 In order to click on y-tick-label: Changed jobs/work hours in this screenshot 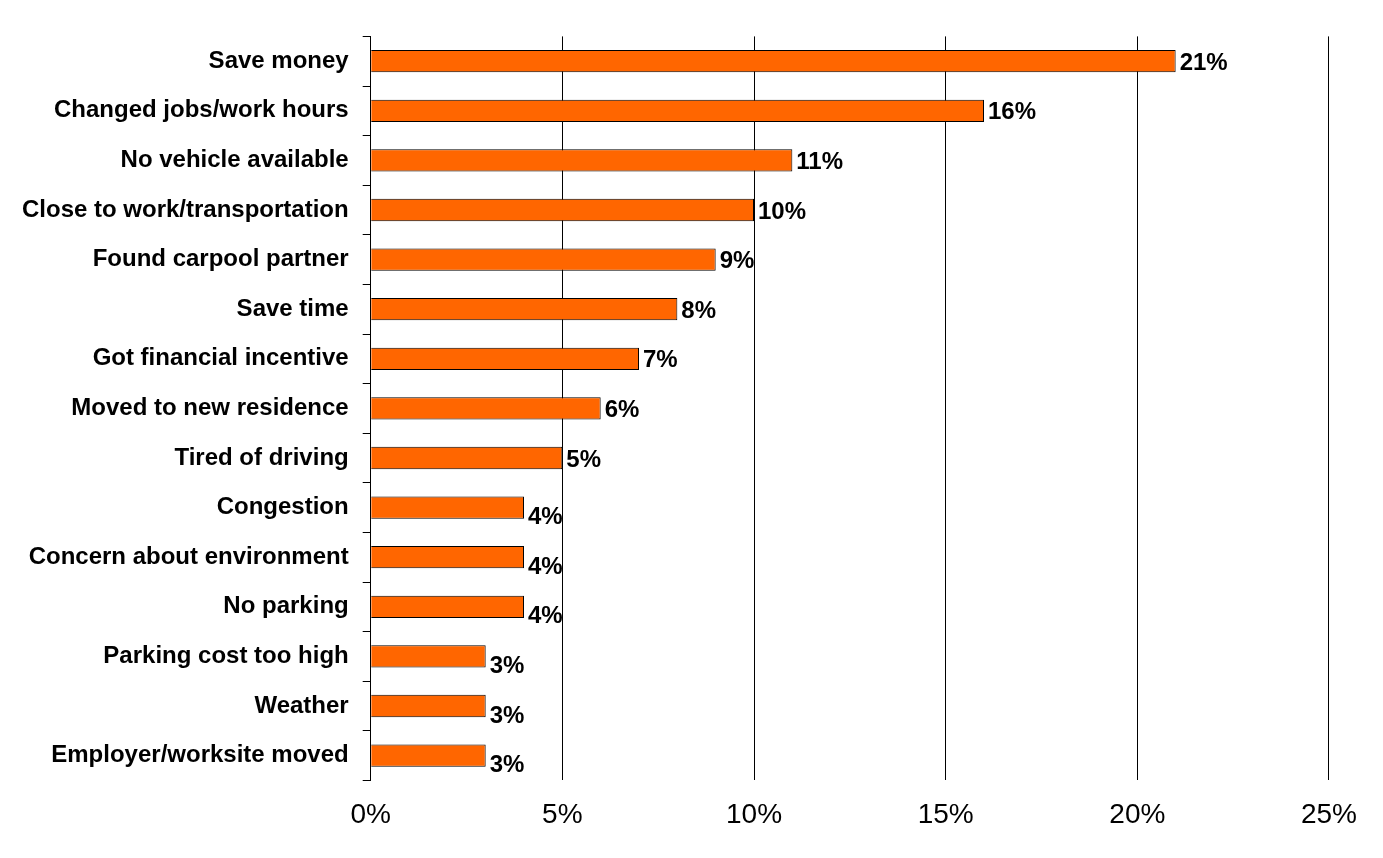, I will do `click(201, 109)`.